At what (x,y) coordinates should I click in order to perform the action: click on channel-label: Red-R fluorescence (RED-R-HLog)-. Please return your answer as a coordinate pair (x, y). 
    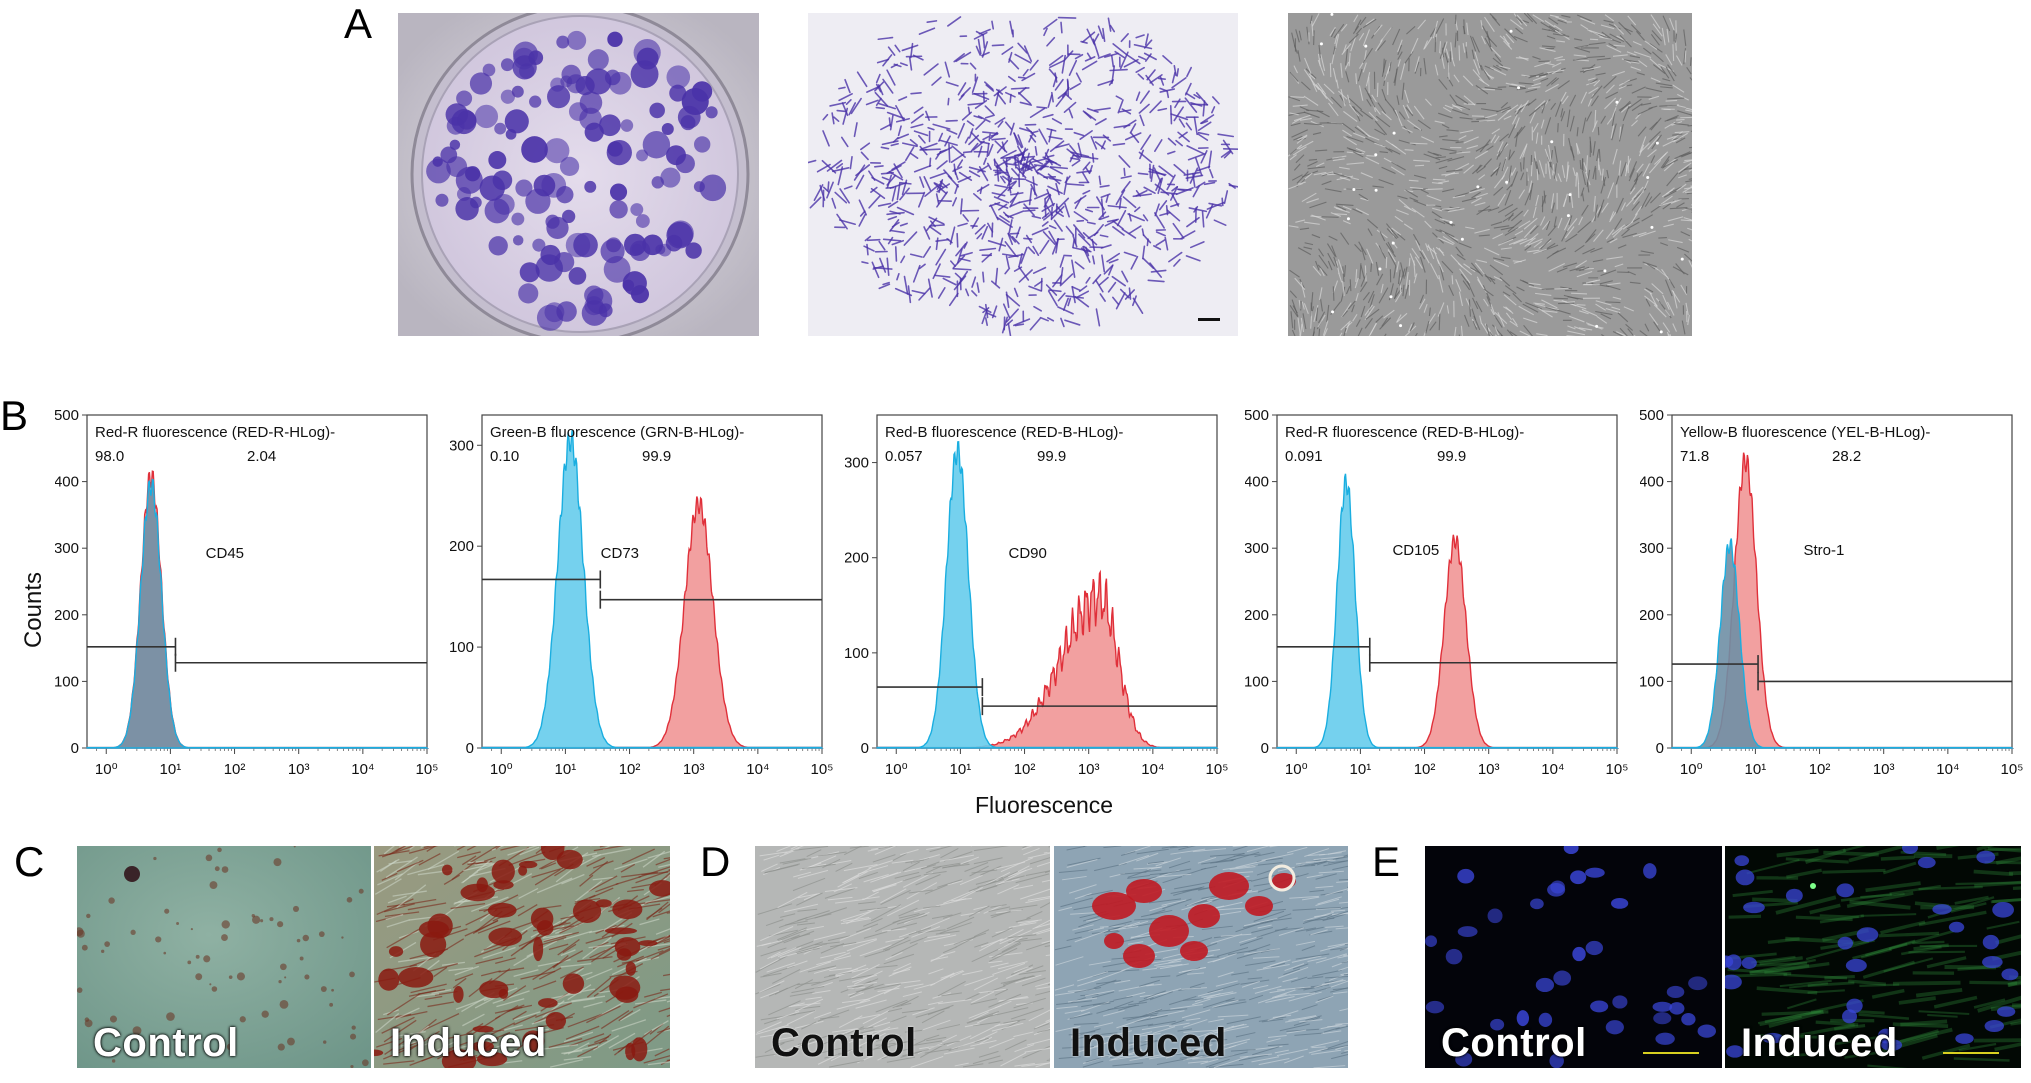
    Looking at the image, I should click on (215, 432).